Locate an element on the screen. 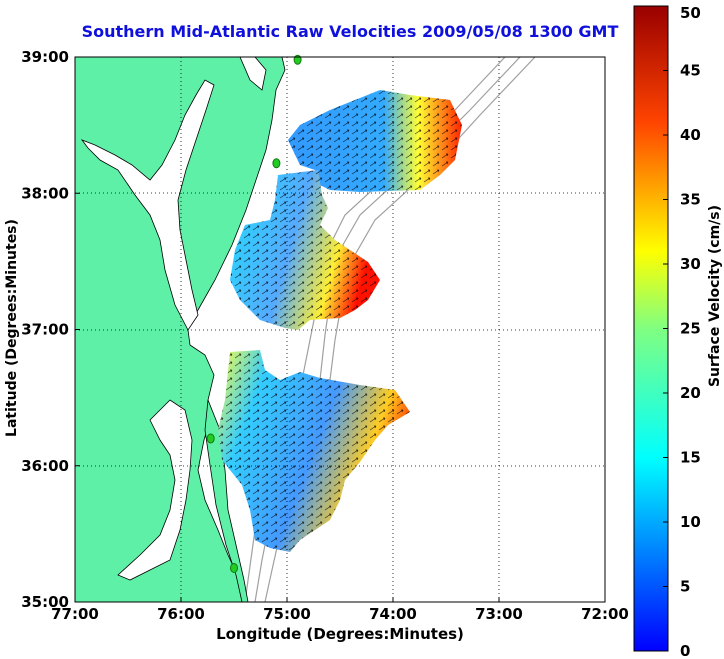 The image size is (724, 659). y-axis-label: Latitude (Degrees:Minutes) is located at coordinates (12, 328).